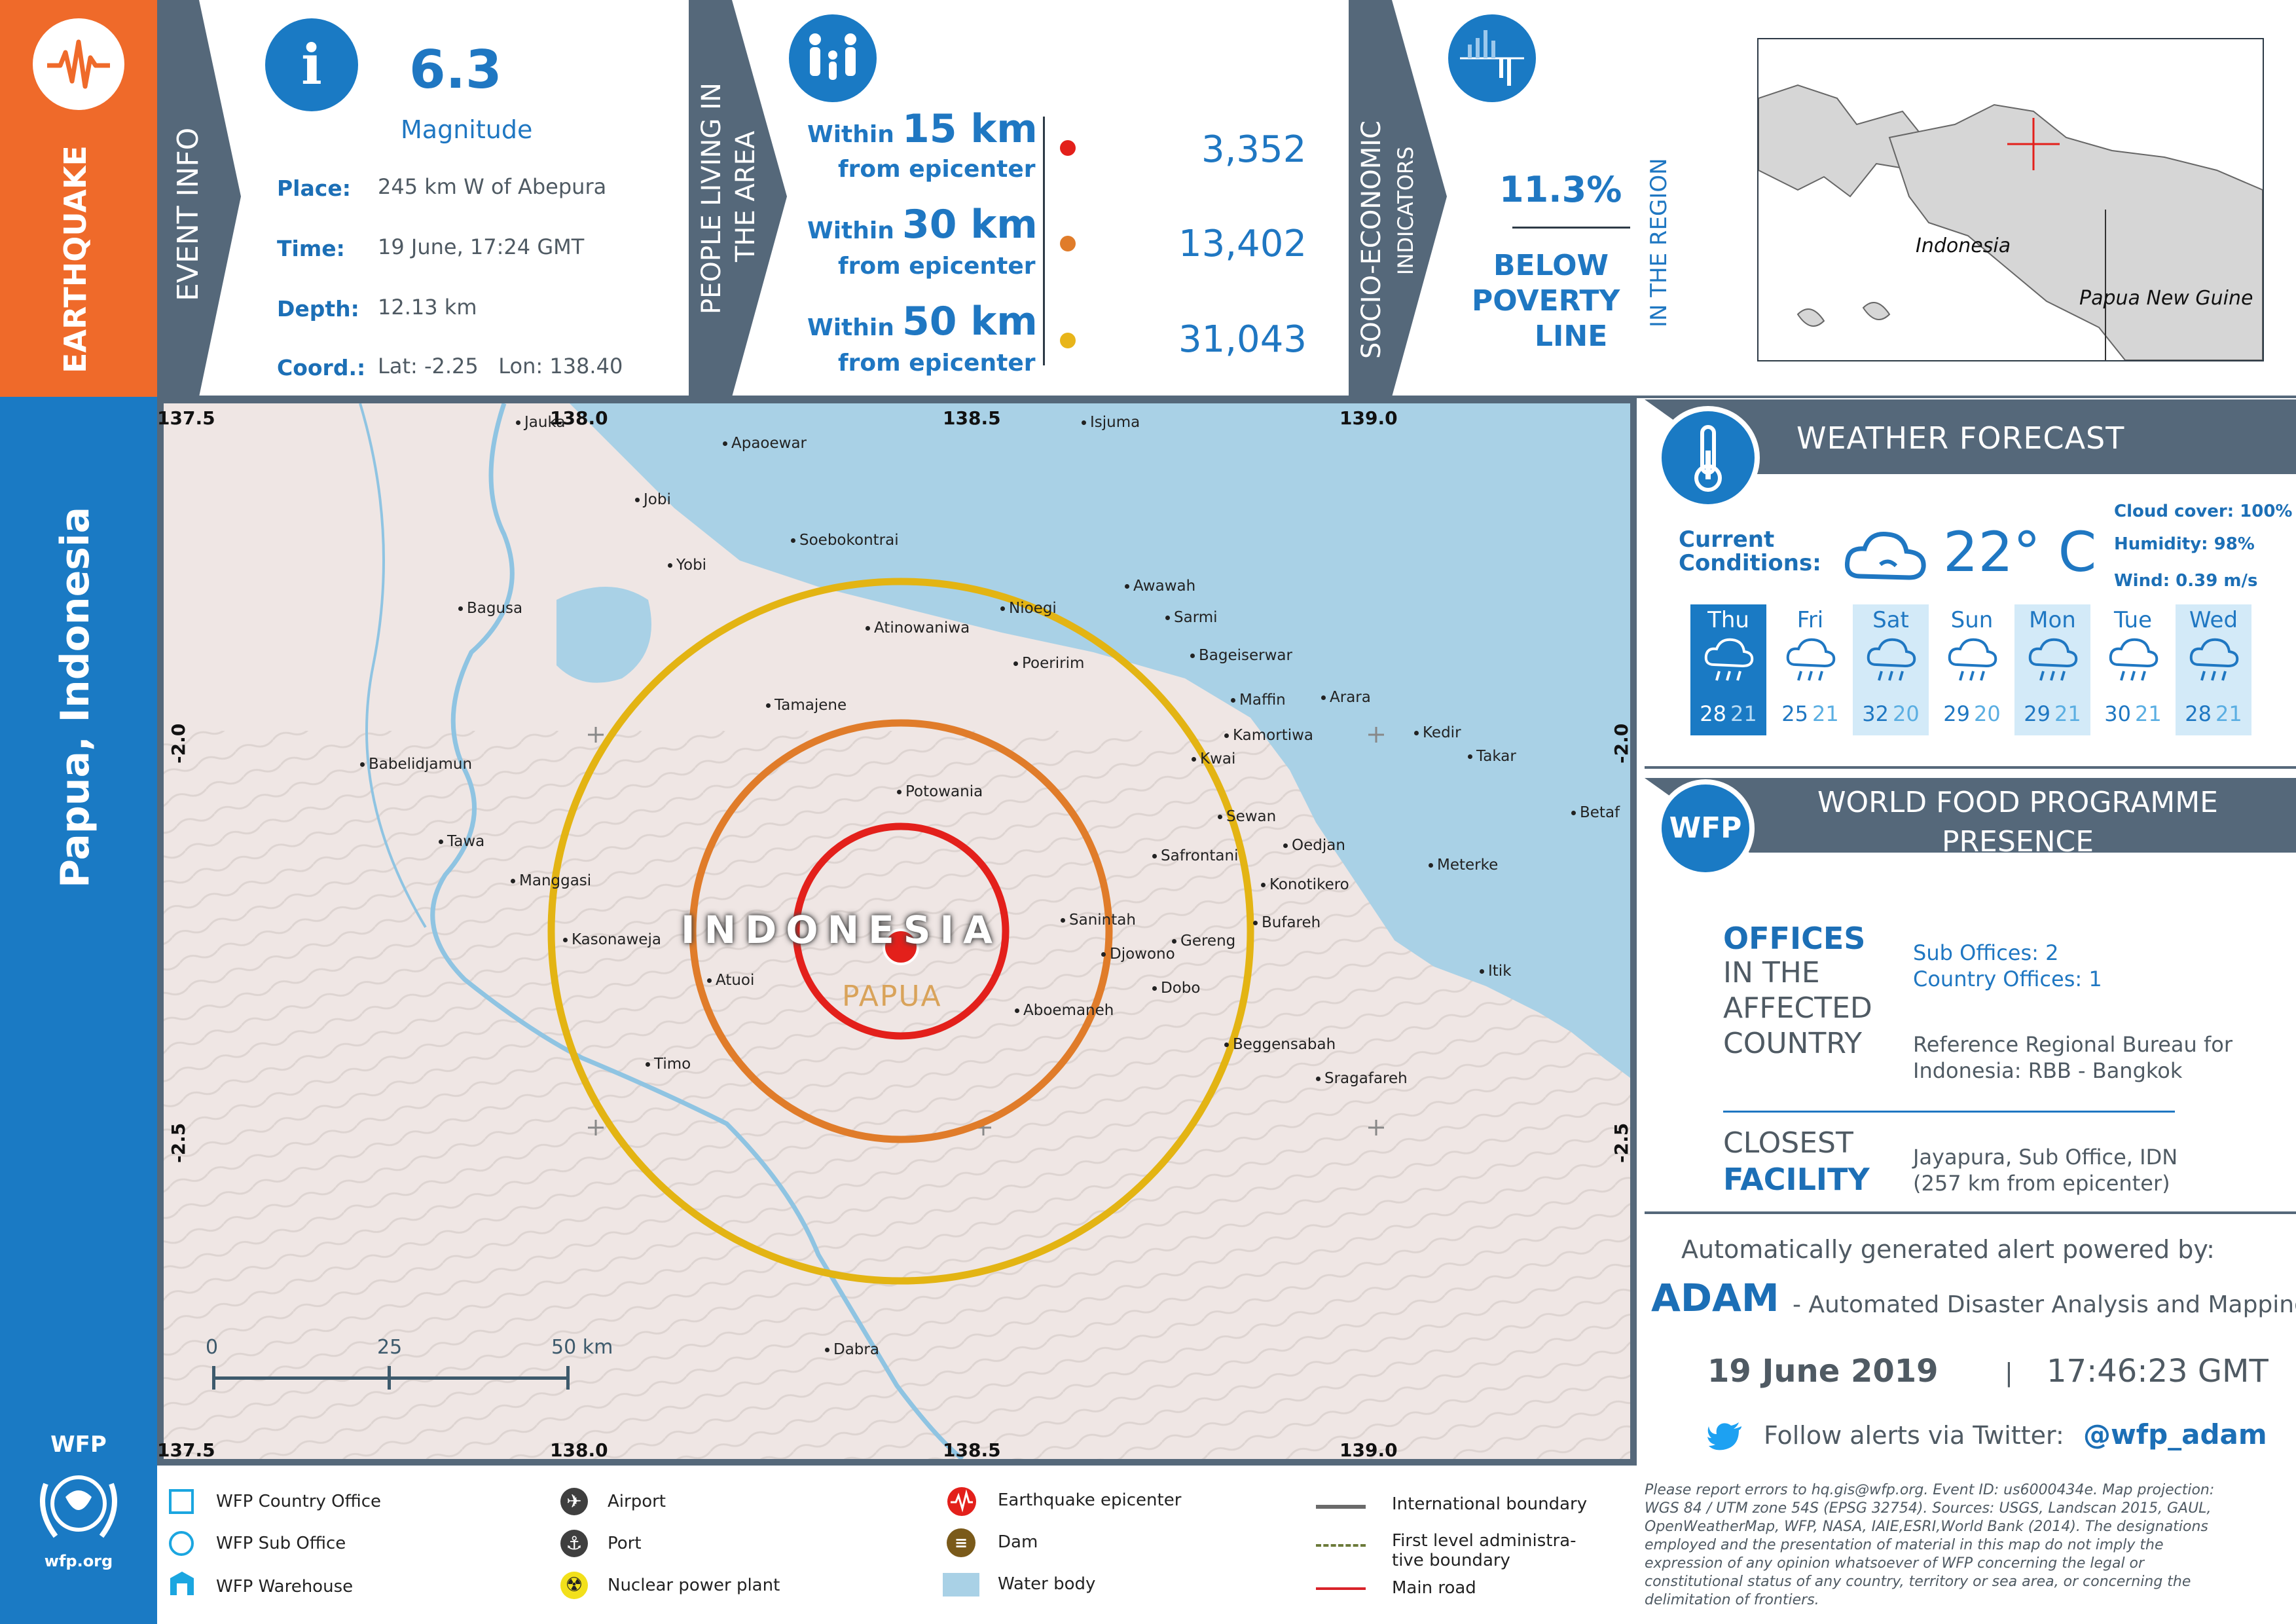 Image resolution: width=2296 pixels, height=1624 pixels. Describe the element at coordinates (845, 540) in the screenshot. I see `place-soebokontrai: Soebokontrai` at that location.